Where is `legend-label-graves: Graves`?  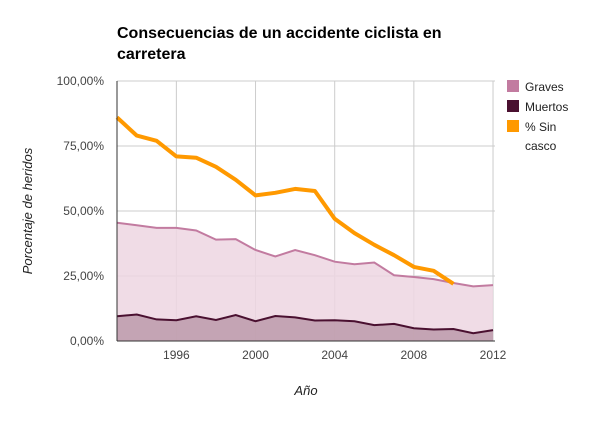
legend-label-graves: Graves is located at coordinates (544, 87).